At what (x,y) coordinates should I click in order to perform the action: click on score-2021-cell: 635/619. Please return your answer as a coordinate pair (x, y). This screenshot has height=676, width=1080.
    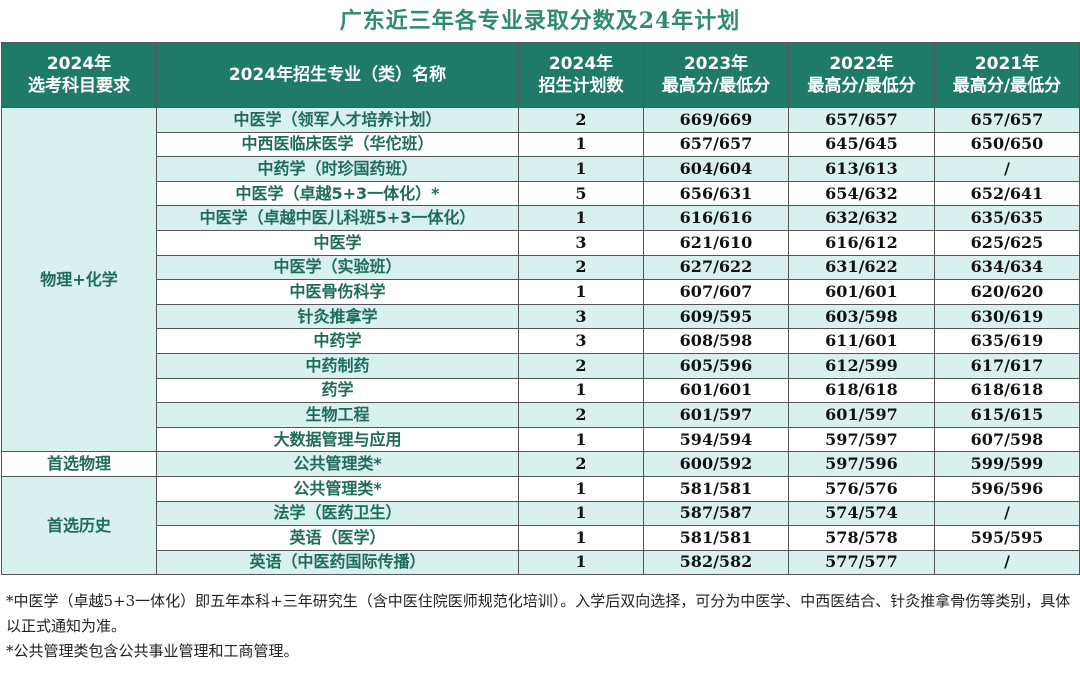
    Looking at the image, I should click on (1007, 341).